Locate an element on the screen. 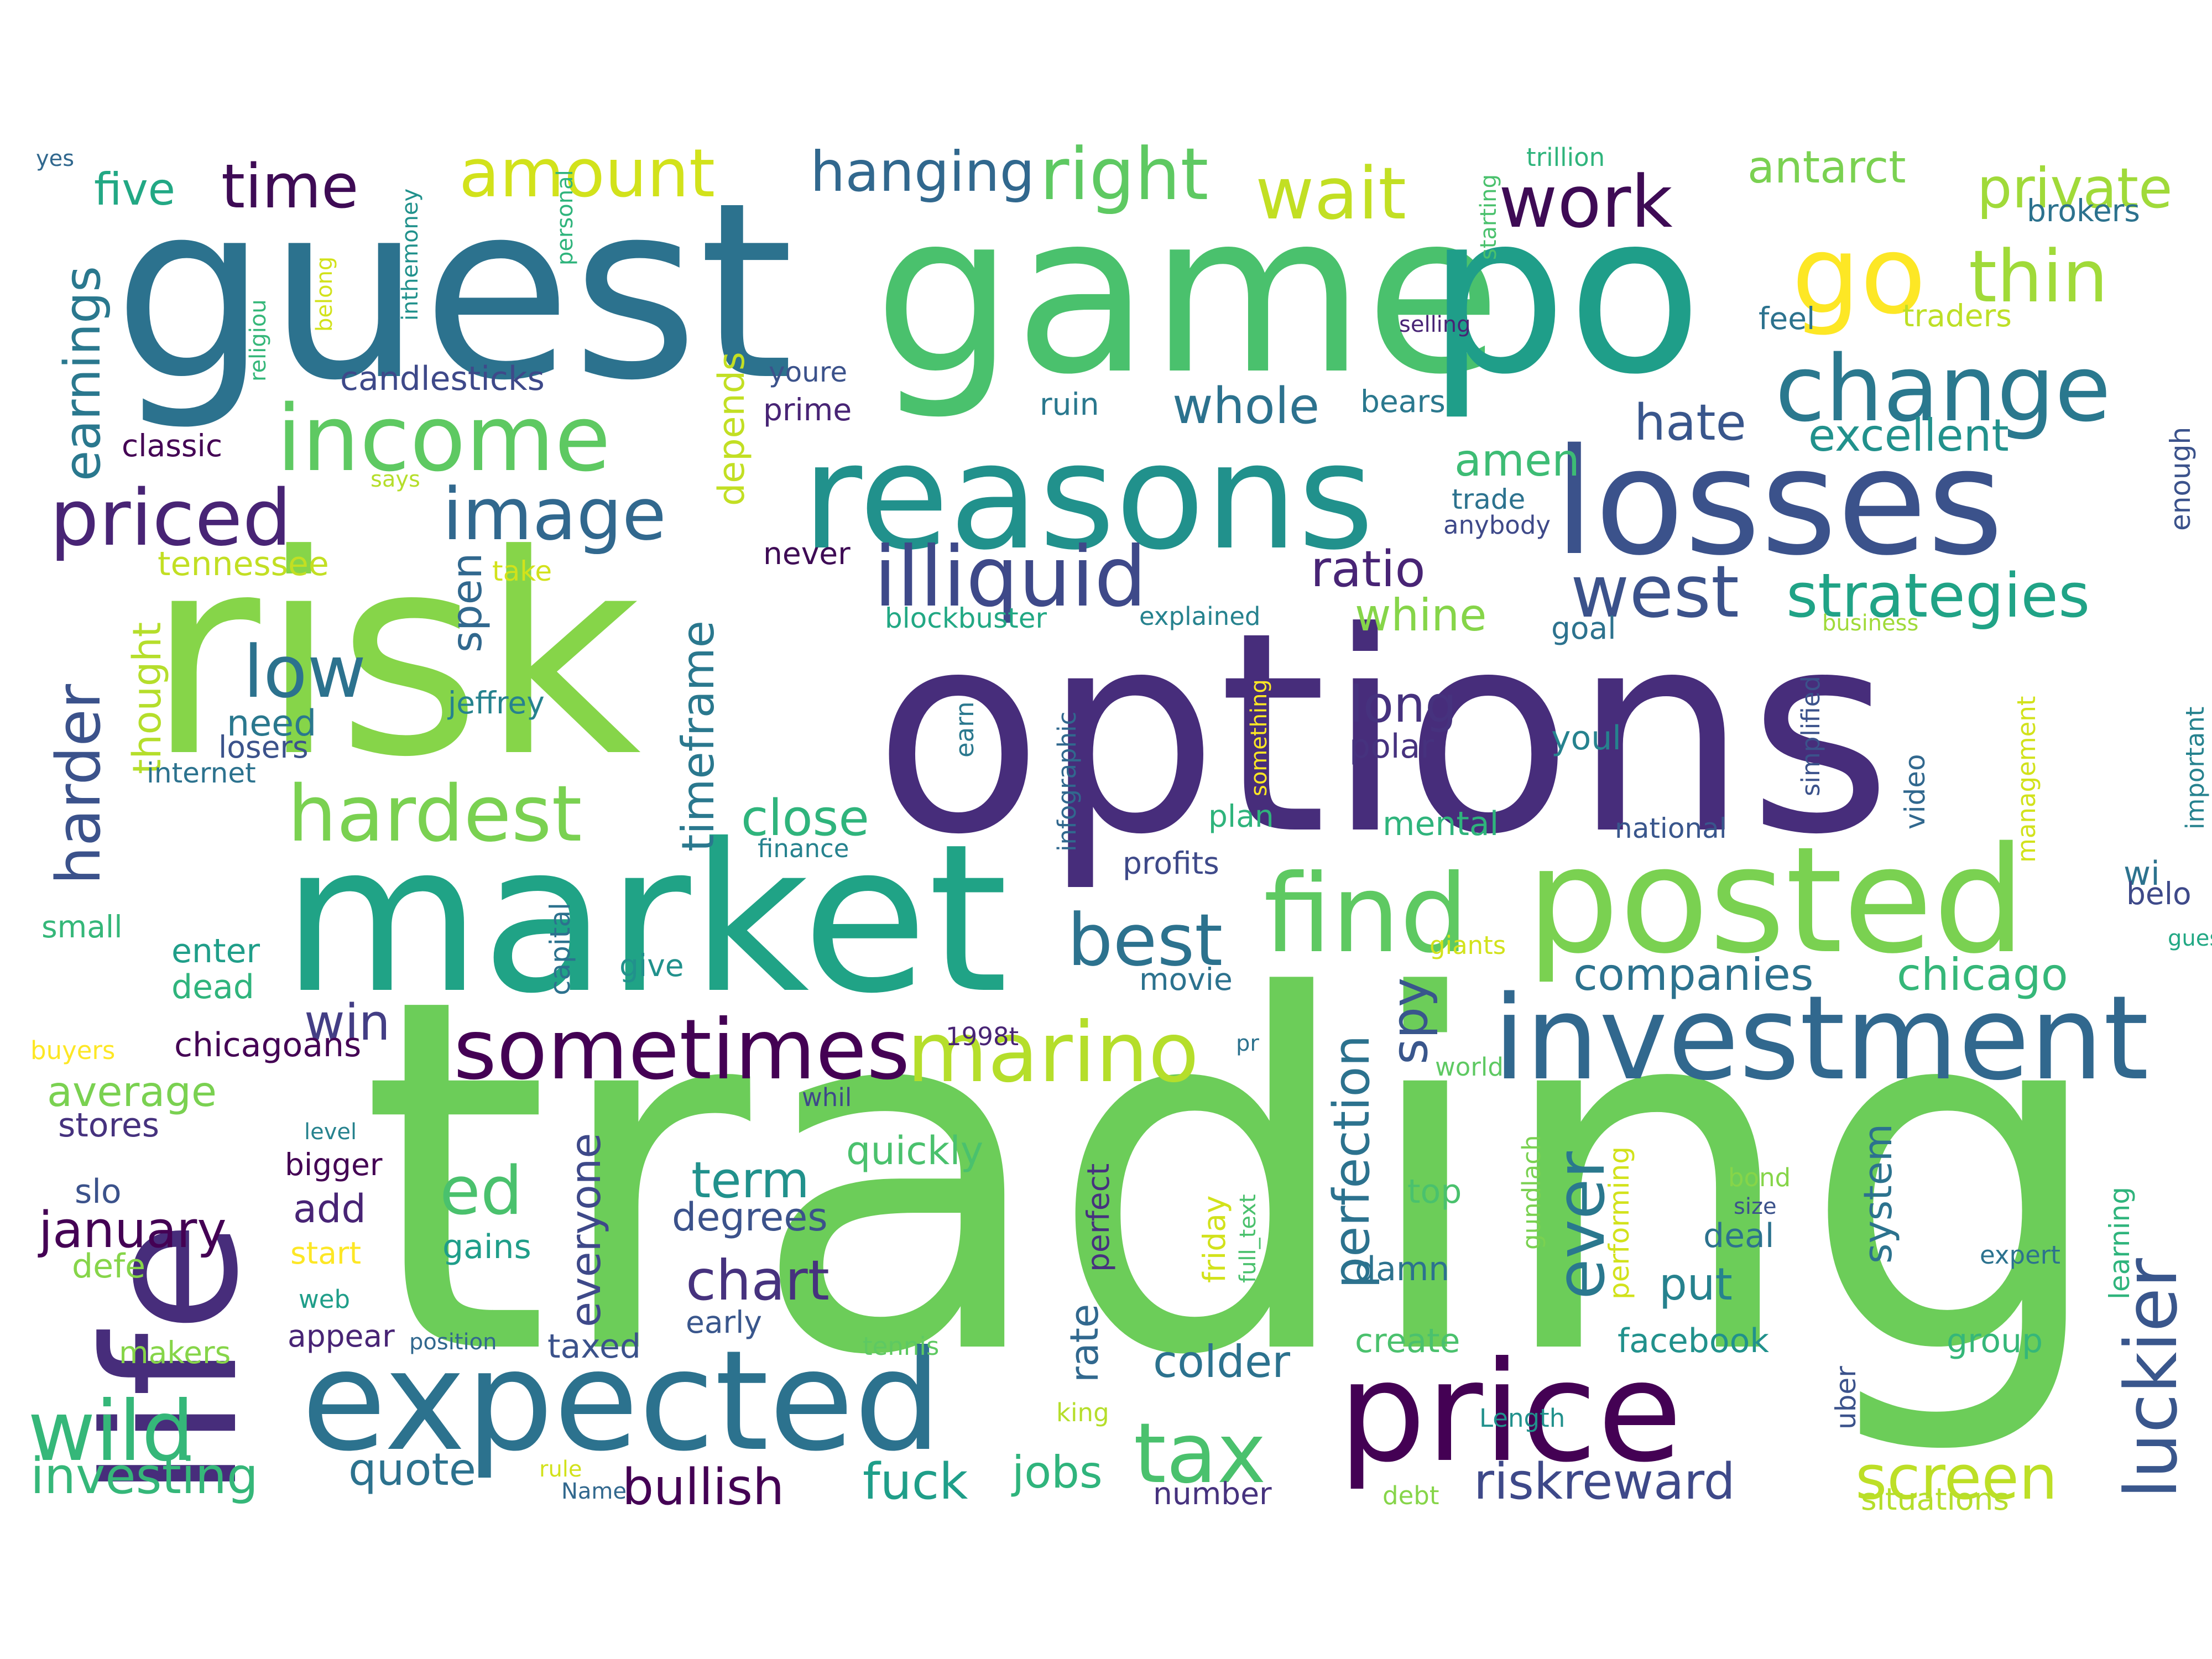 Image resolution: width=2212 pixels, height=1659 pixels. word-mental: mental is located at coordinates (1441, 824).